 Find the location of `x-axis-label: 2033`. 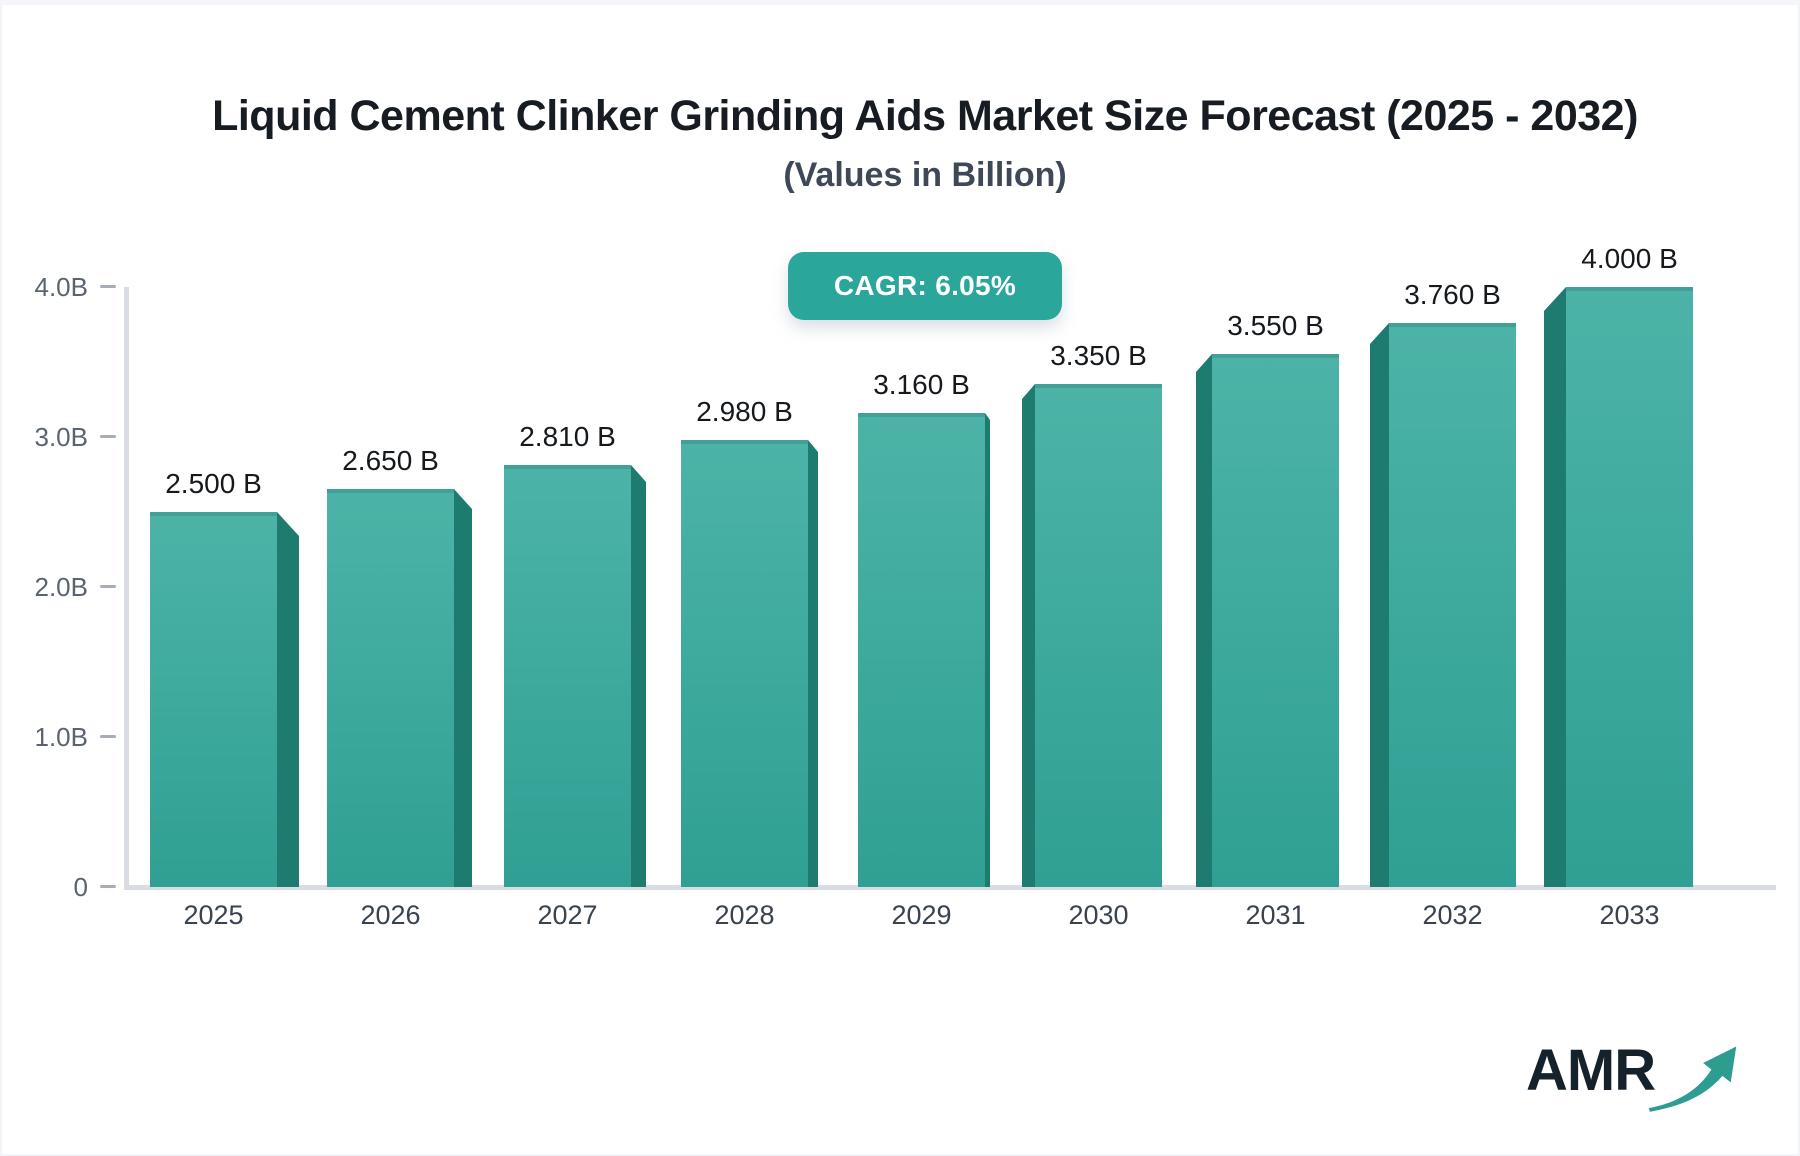

x-axis-label: 2033 is located at coordinates (1629, 915).